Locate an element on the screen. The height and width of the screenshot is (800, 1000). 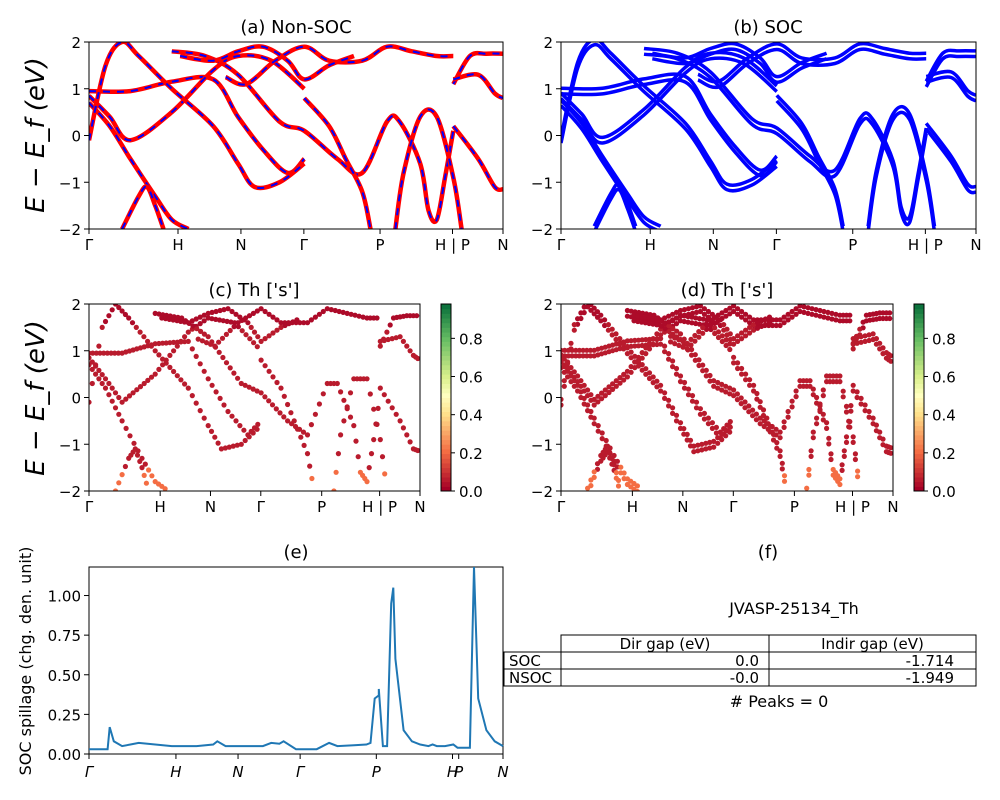
panel-b: (b) SOC −2 −1 0 1 2 Γ H N Γ P H | P N is located at coordinates (756, 135).